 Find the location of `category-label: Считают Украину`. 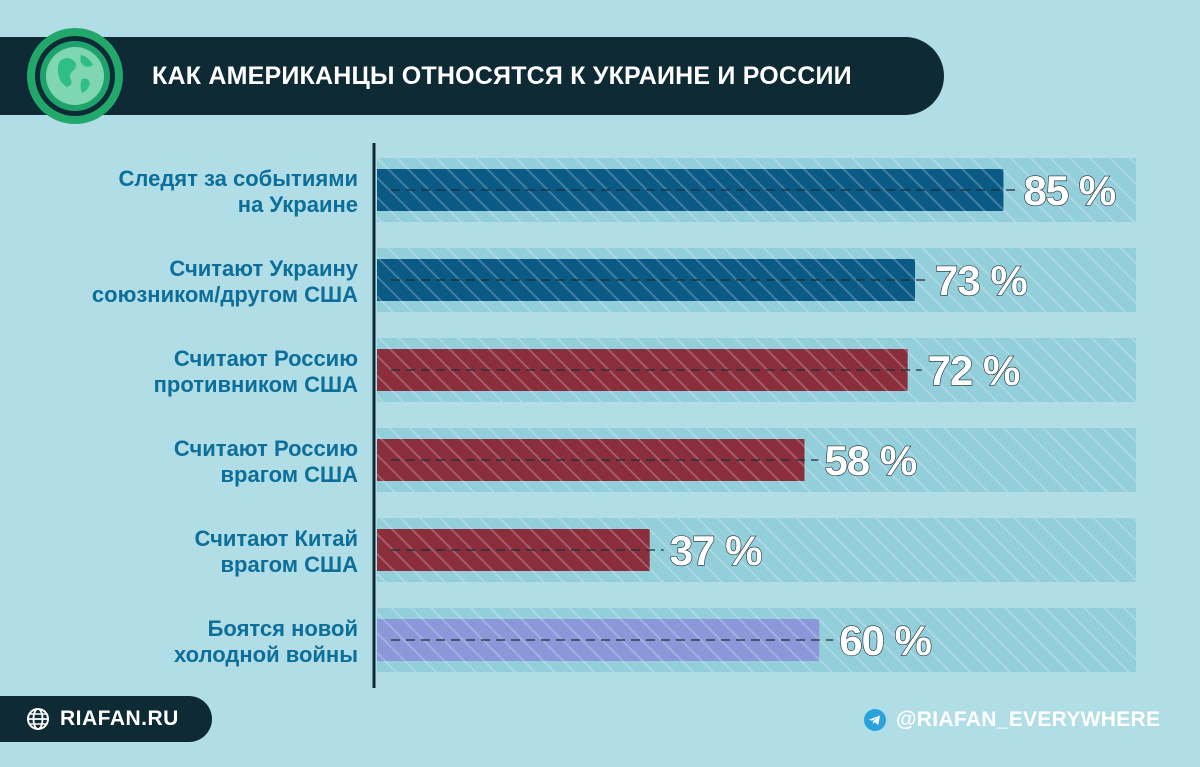

category-label: Считают Украину is located at coordinates (263, 268).